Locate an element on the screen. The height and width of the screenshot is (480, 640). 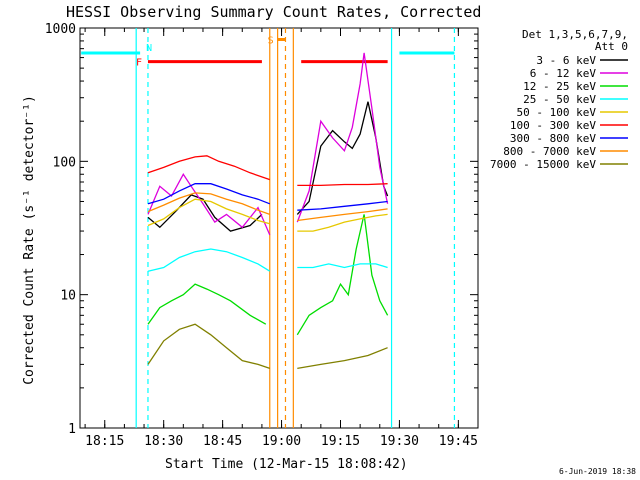
x-tick-label: 18:30 is located at coordinates (163, 441).